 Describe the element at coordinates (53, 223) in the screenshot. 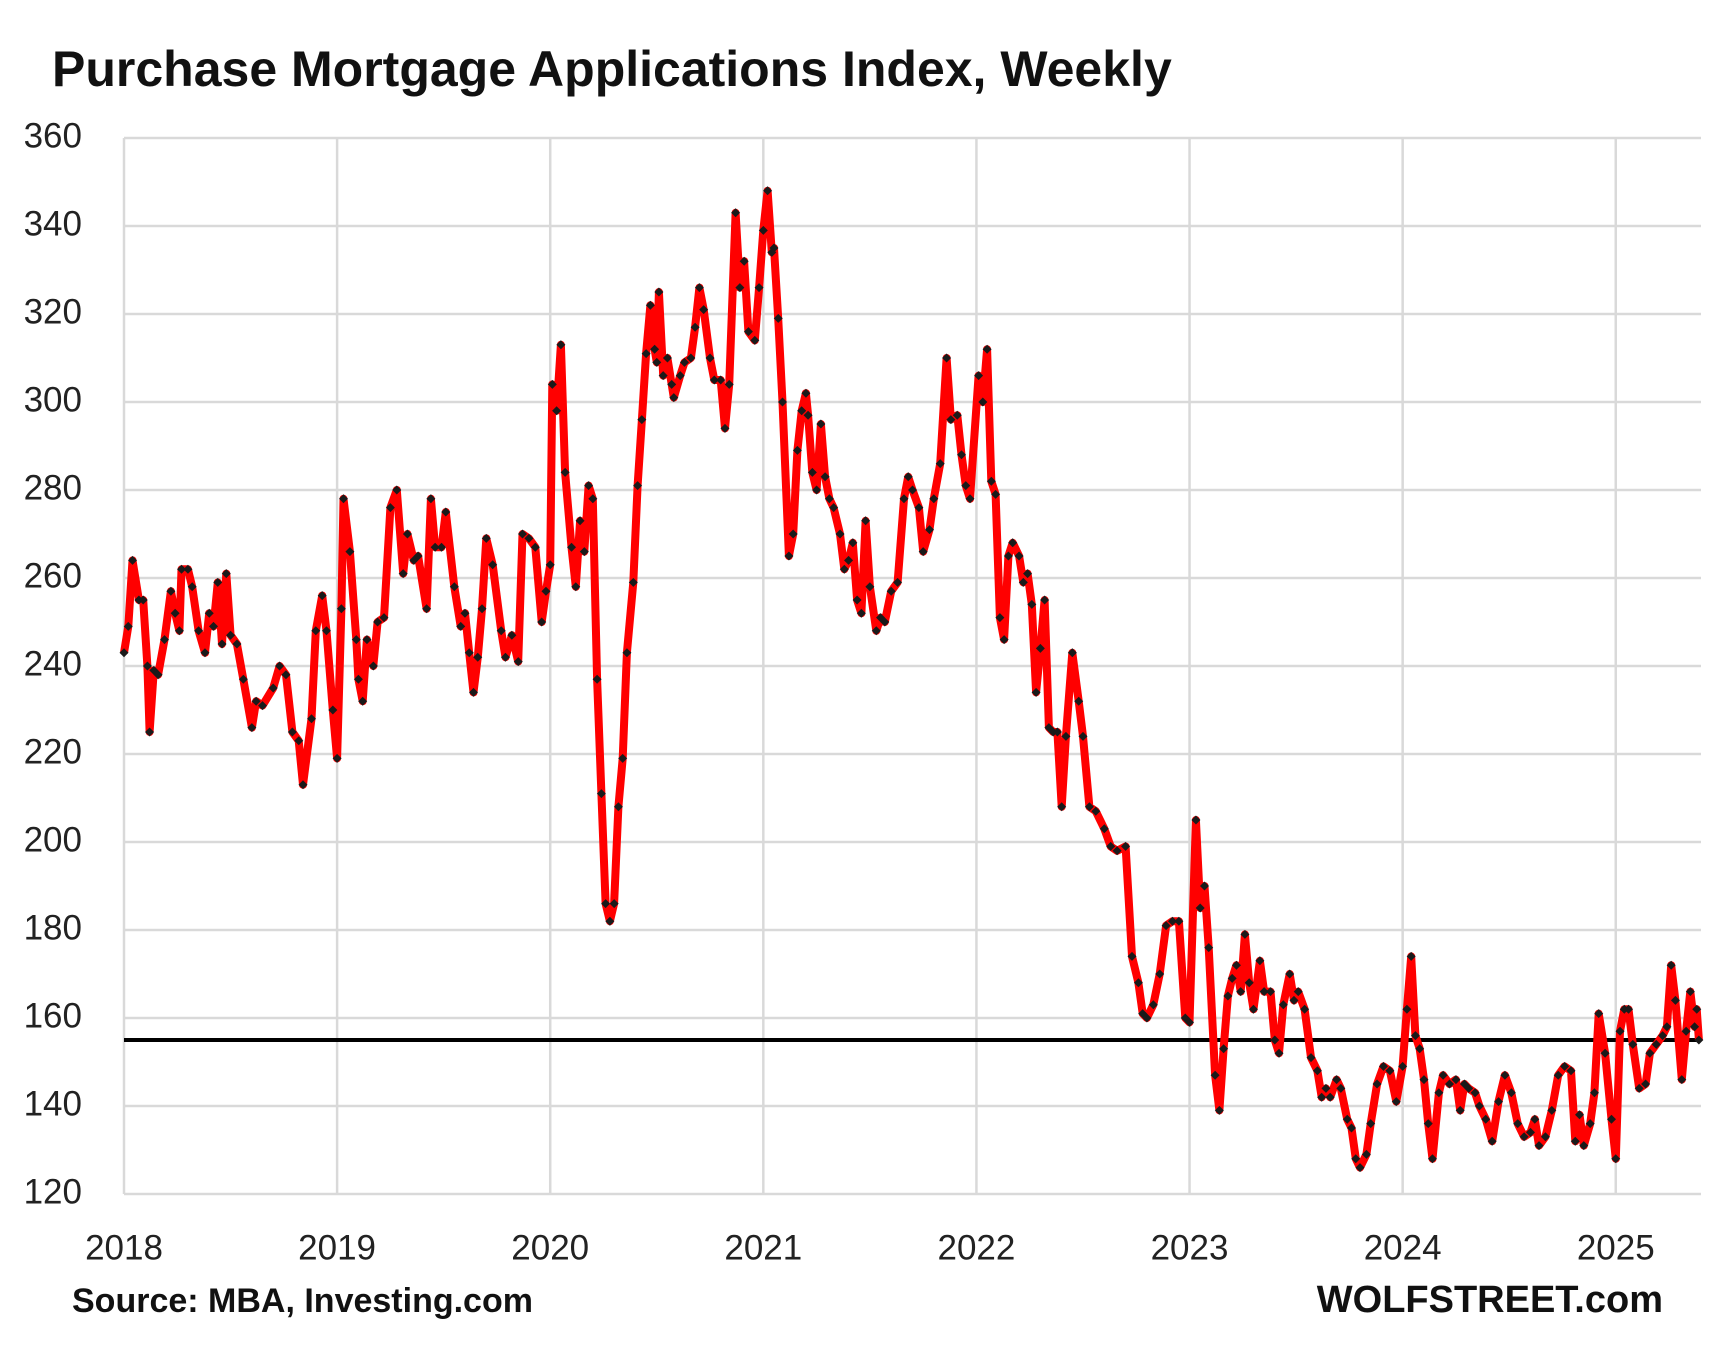

I see `y-tick-label: 340` at that location.